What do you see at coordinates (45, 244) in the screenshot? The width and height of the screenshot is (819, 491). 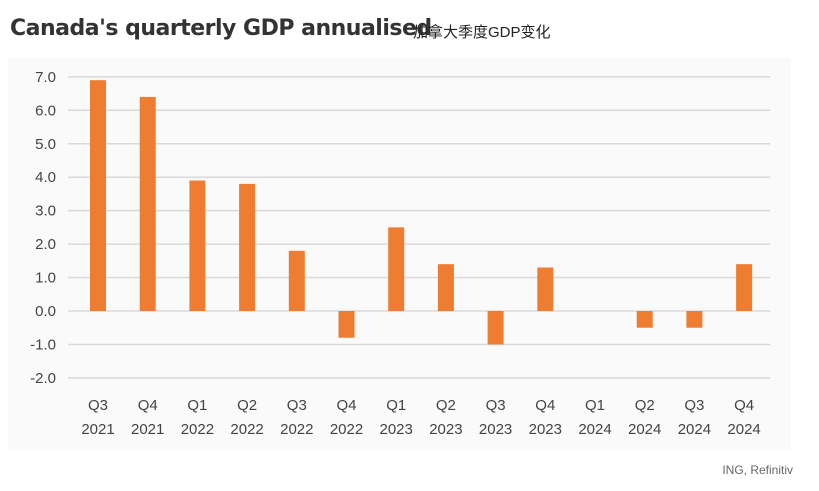 I see `y-tick-label: 2.0` at bounding box center [45, 244].